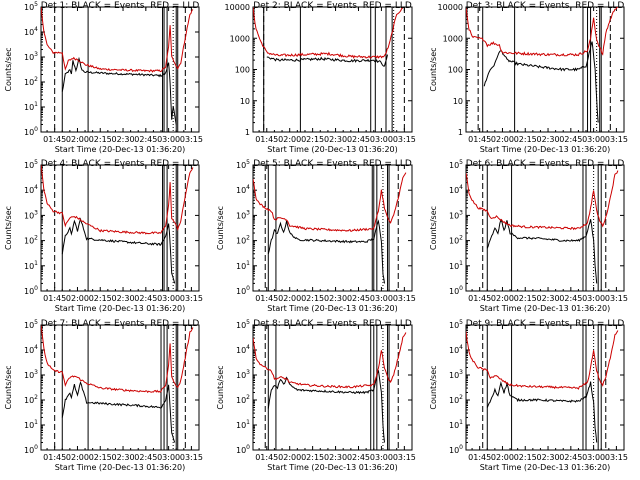  What do you see at coordinates (545, 324) in the screenshot?
I see `panel-title: Det 9: BLACK = Events, RED = LLD` at bounding box center [545, 324].